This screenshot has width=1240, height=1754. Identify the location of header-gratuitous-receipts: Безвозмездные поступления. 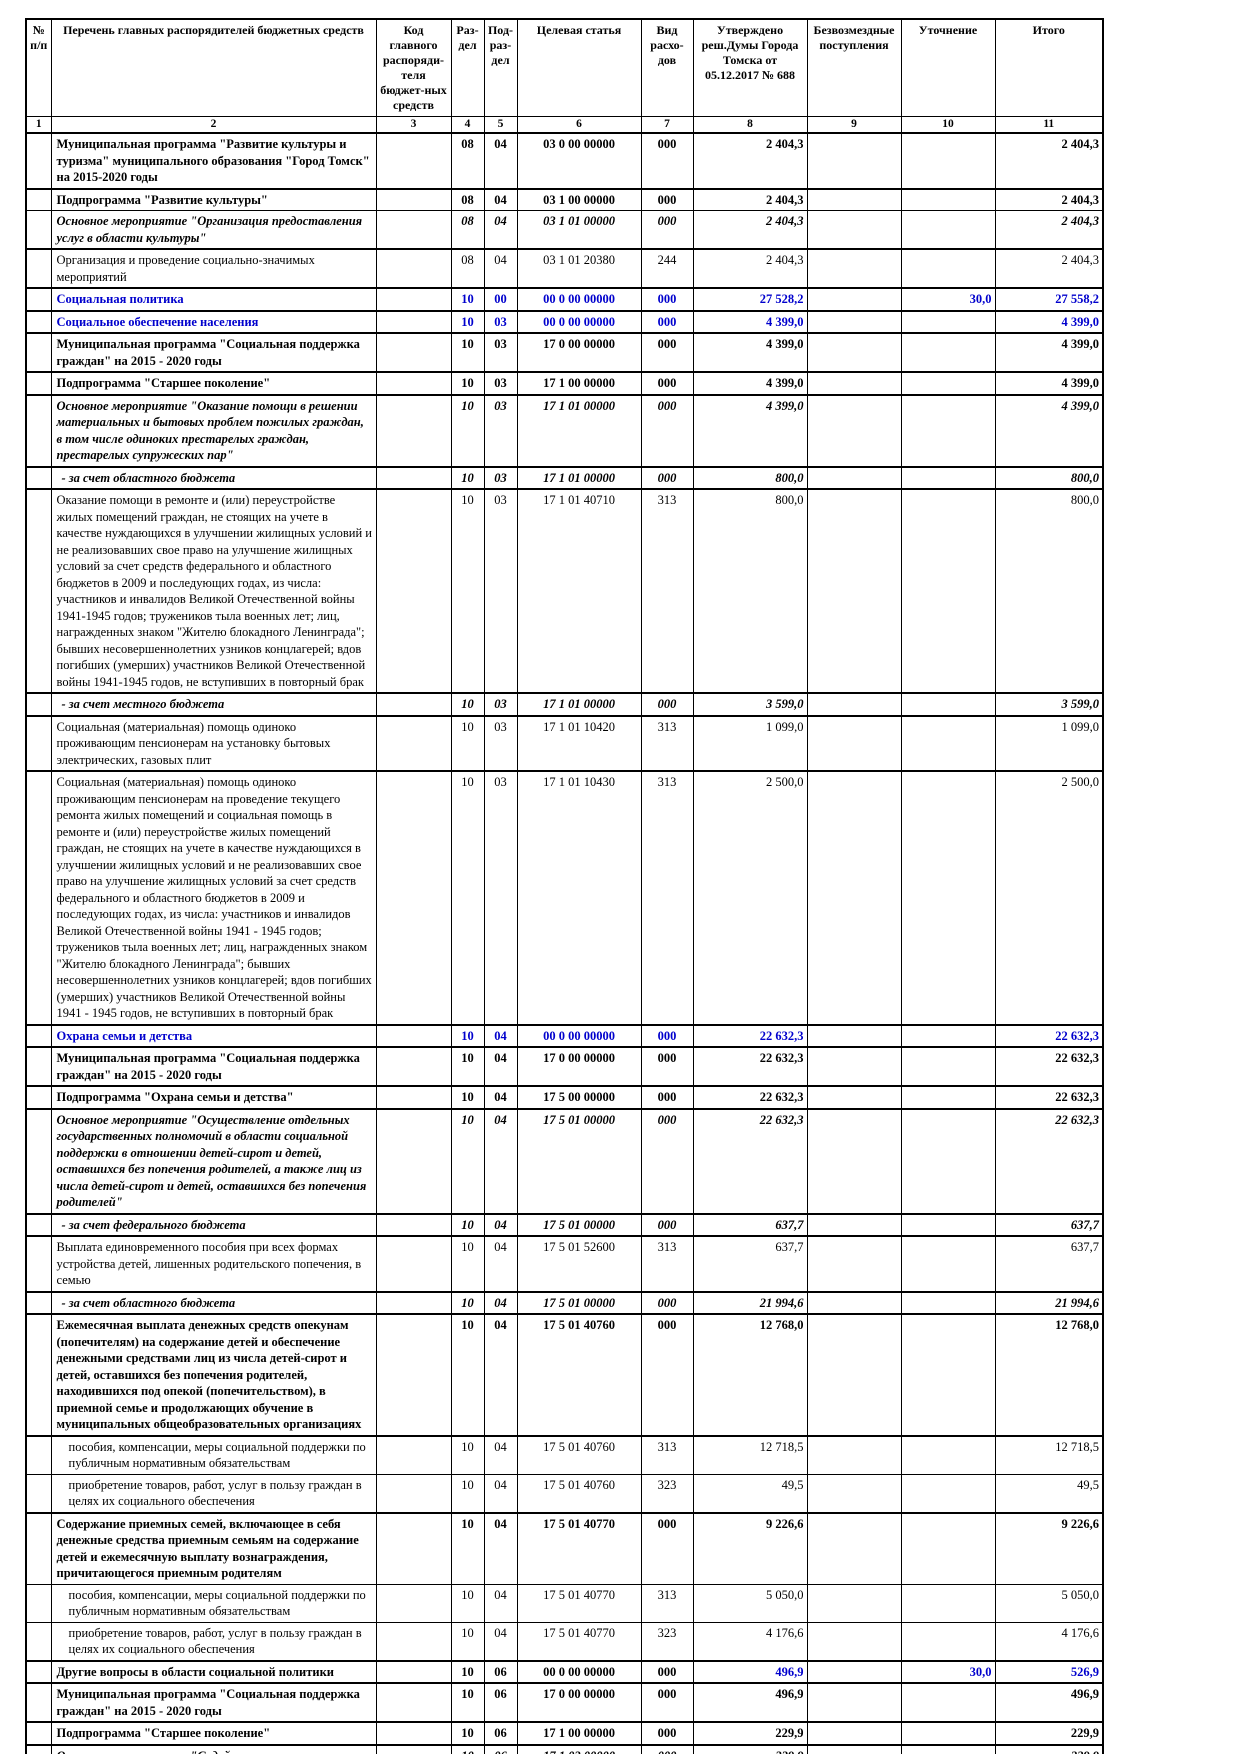
(854, 67).